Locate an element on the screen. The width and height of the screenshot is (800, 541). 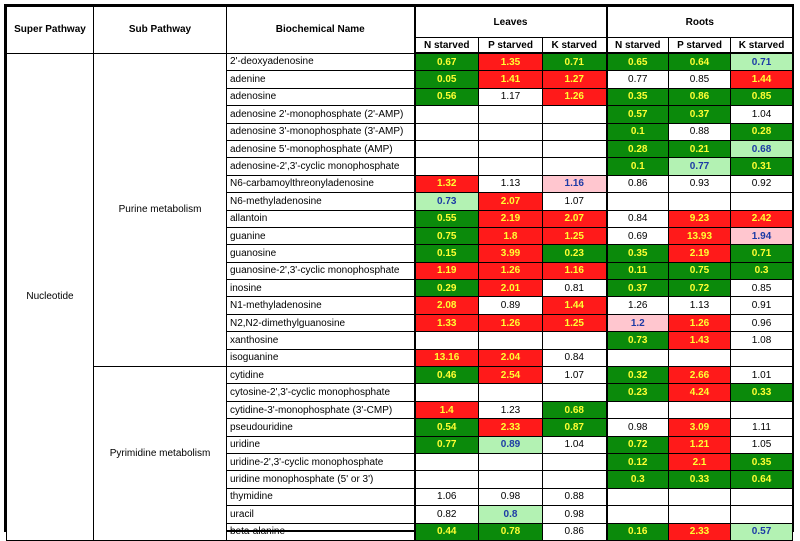
biochemical-name-cell: guanosine is located at coordinates (320, 253).